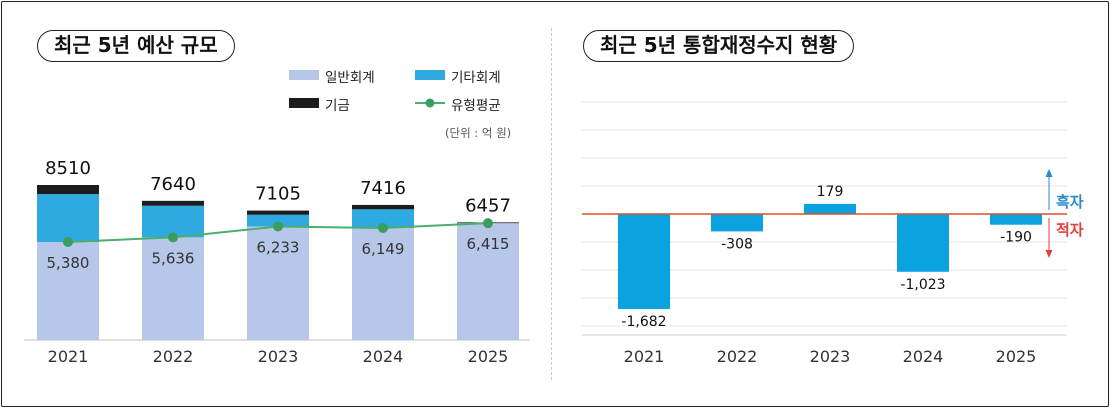 Image resolution: width=1112 pixels, height=410 pixels. What do you see at coordinates (337, 106) in the screenshot?
I see `legend-label-fund: 기금` at bounding box center [337, 106].